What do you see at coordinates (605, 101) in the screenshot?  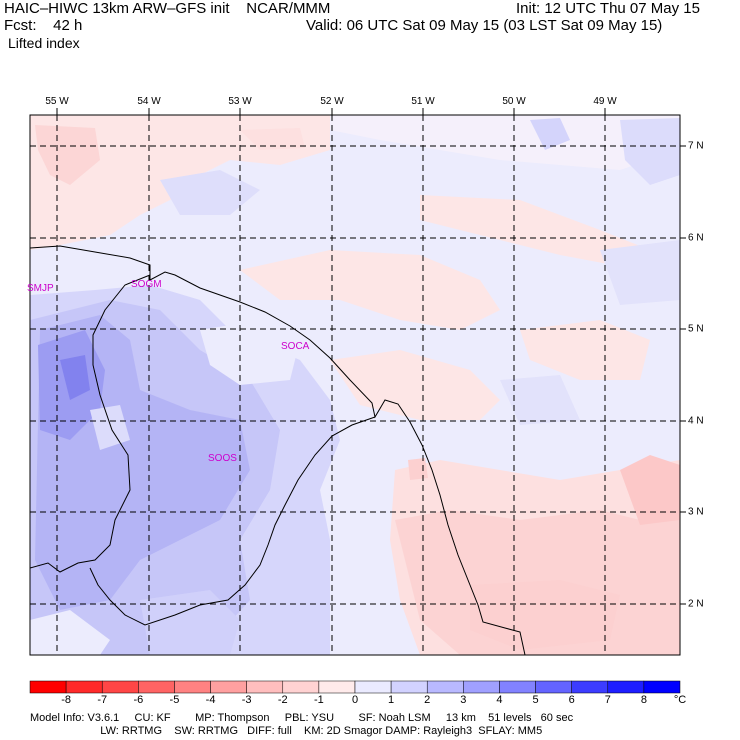 I see `lon-label: 49 W` at bounding box center [605, 101].